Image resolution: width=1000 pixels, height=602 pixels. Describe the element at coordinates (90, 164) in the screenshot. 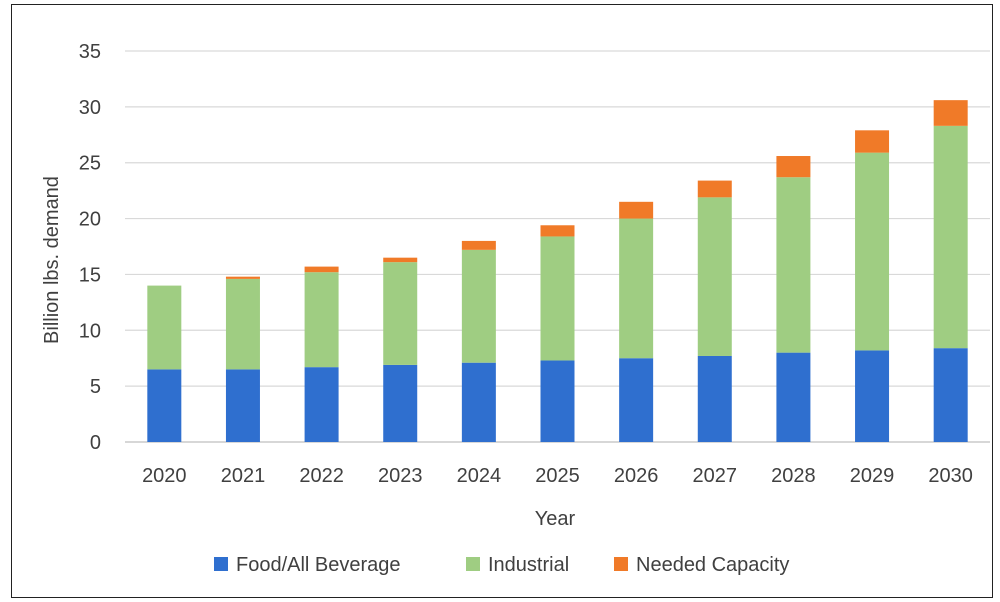

I see `y-tick-label: 25` at that location.